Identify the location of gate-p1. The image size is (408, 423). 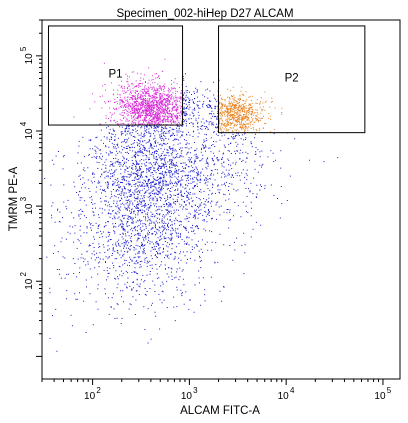
(115, 75).